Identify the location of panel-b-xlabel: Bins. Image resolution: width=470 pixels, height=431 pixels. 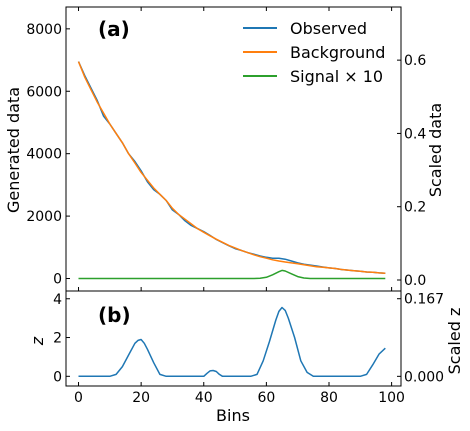
(233, 415).